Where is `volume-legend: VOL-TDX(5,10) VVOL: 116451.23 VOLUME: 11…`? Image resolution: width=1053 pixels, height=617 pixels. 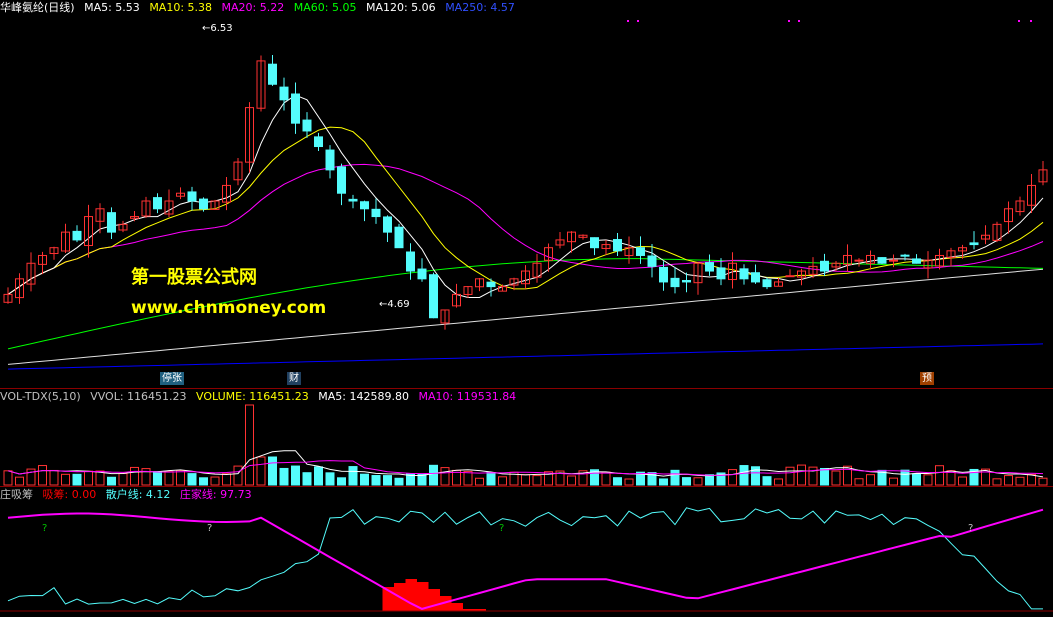
volume-legend: VOL-TDX(5,10) VVOL: 116451.23 VOLUME: 11… is located at coordinates (261, 397).